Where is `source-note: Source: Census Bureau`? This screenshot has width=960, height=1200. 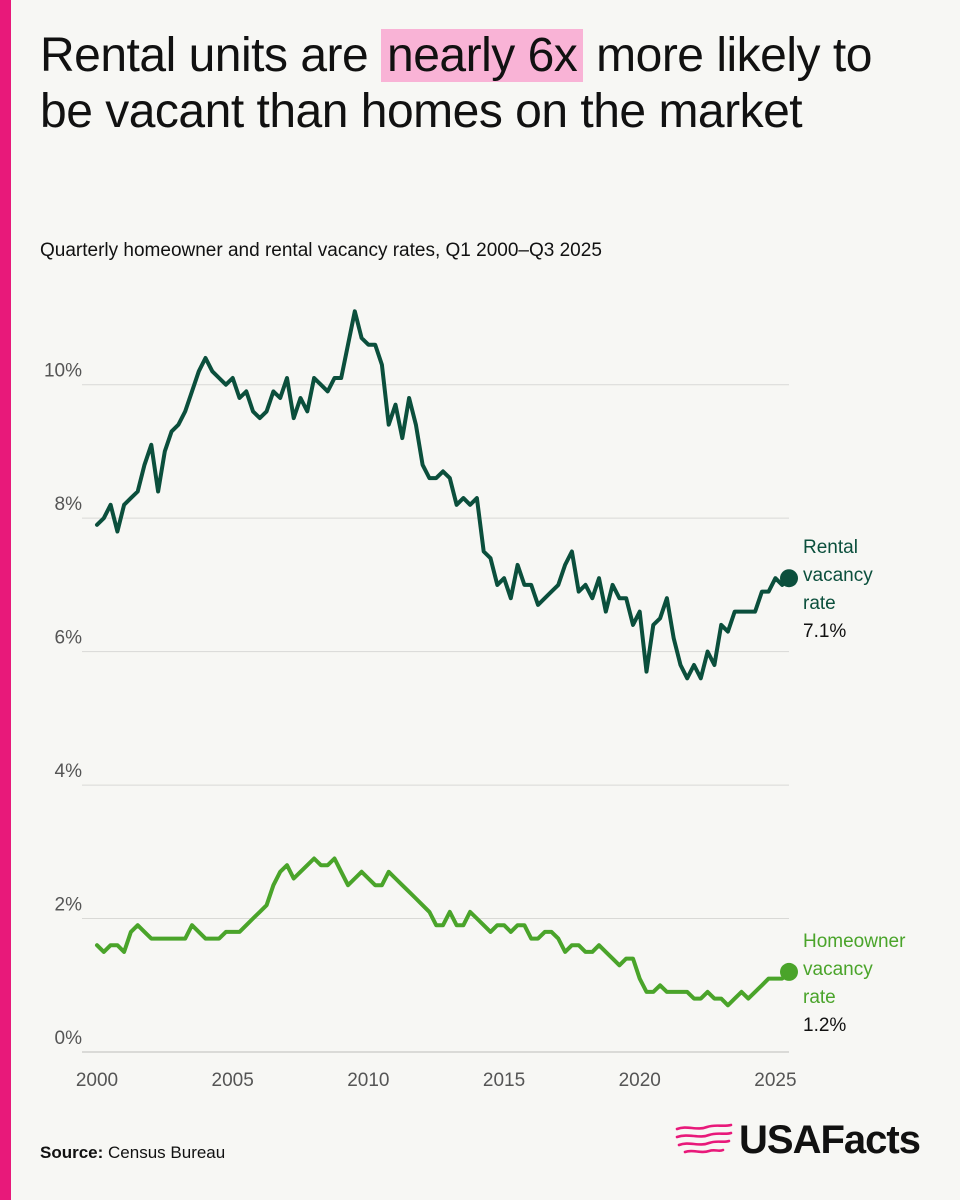
source-note: Source: Census Bureau is located at coordinates (132, 1153).